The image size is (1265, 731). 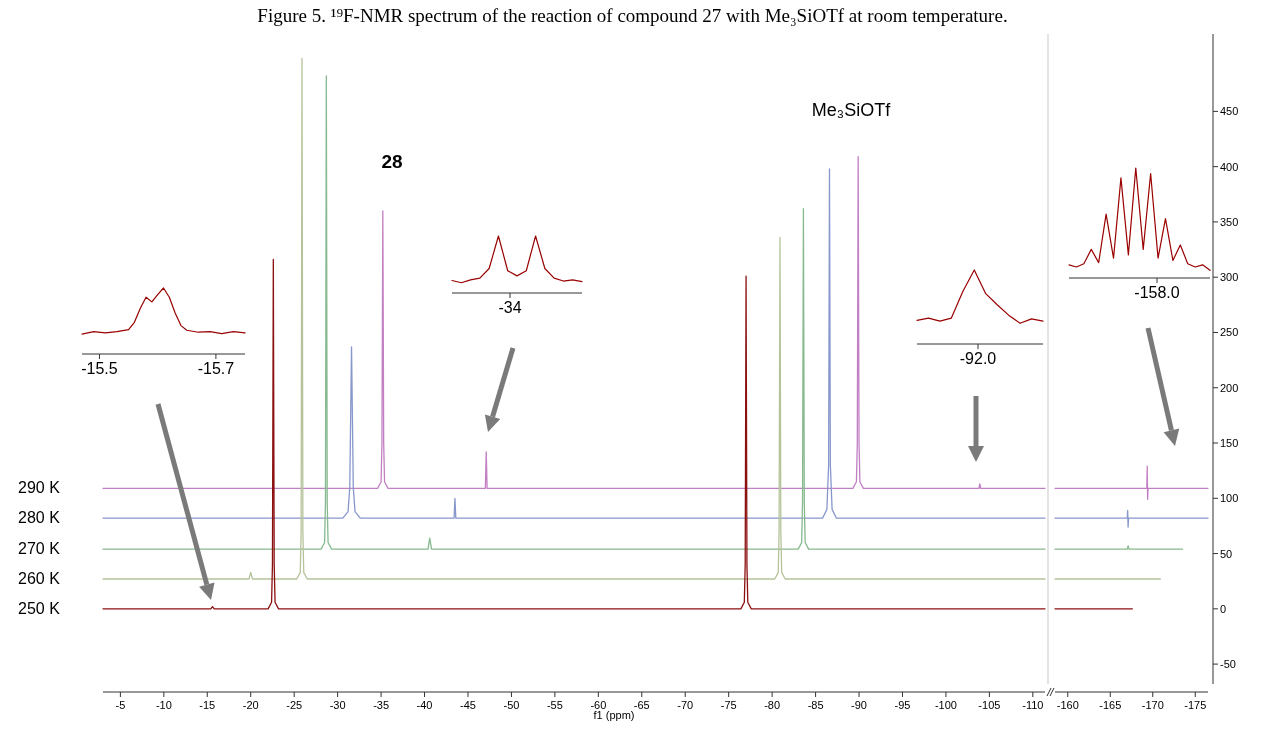 What do you see at coordinates (424, 705) in the screenshot?
I see `x-tick-label: -40` at bounding box center [424, 705].